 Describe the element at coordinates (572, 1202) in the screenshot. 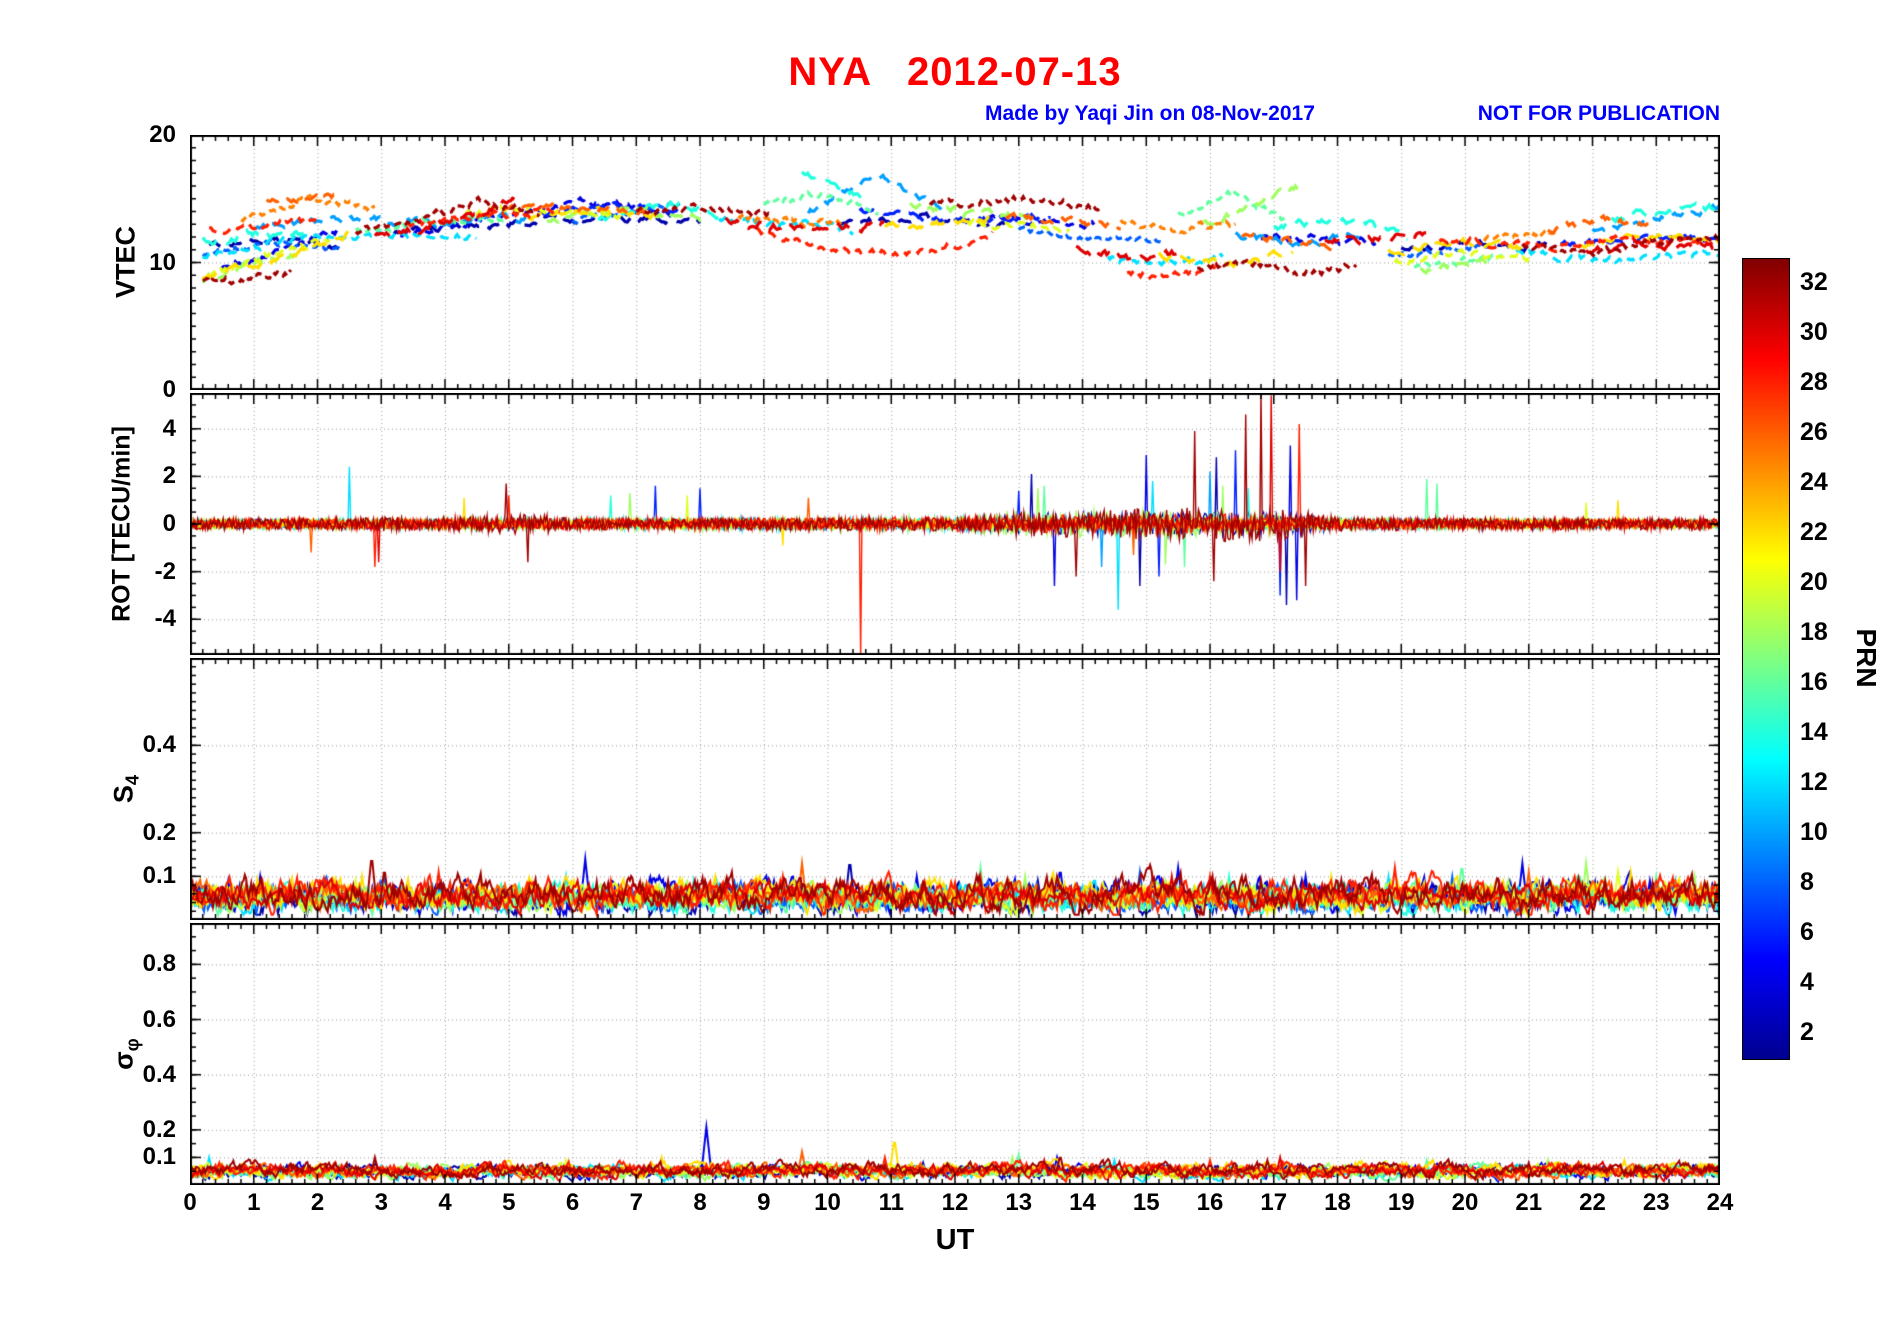

I see `x-tick-label: 6` at that location.